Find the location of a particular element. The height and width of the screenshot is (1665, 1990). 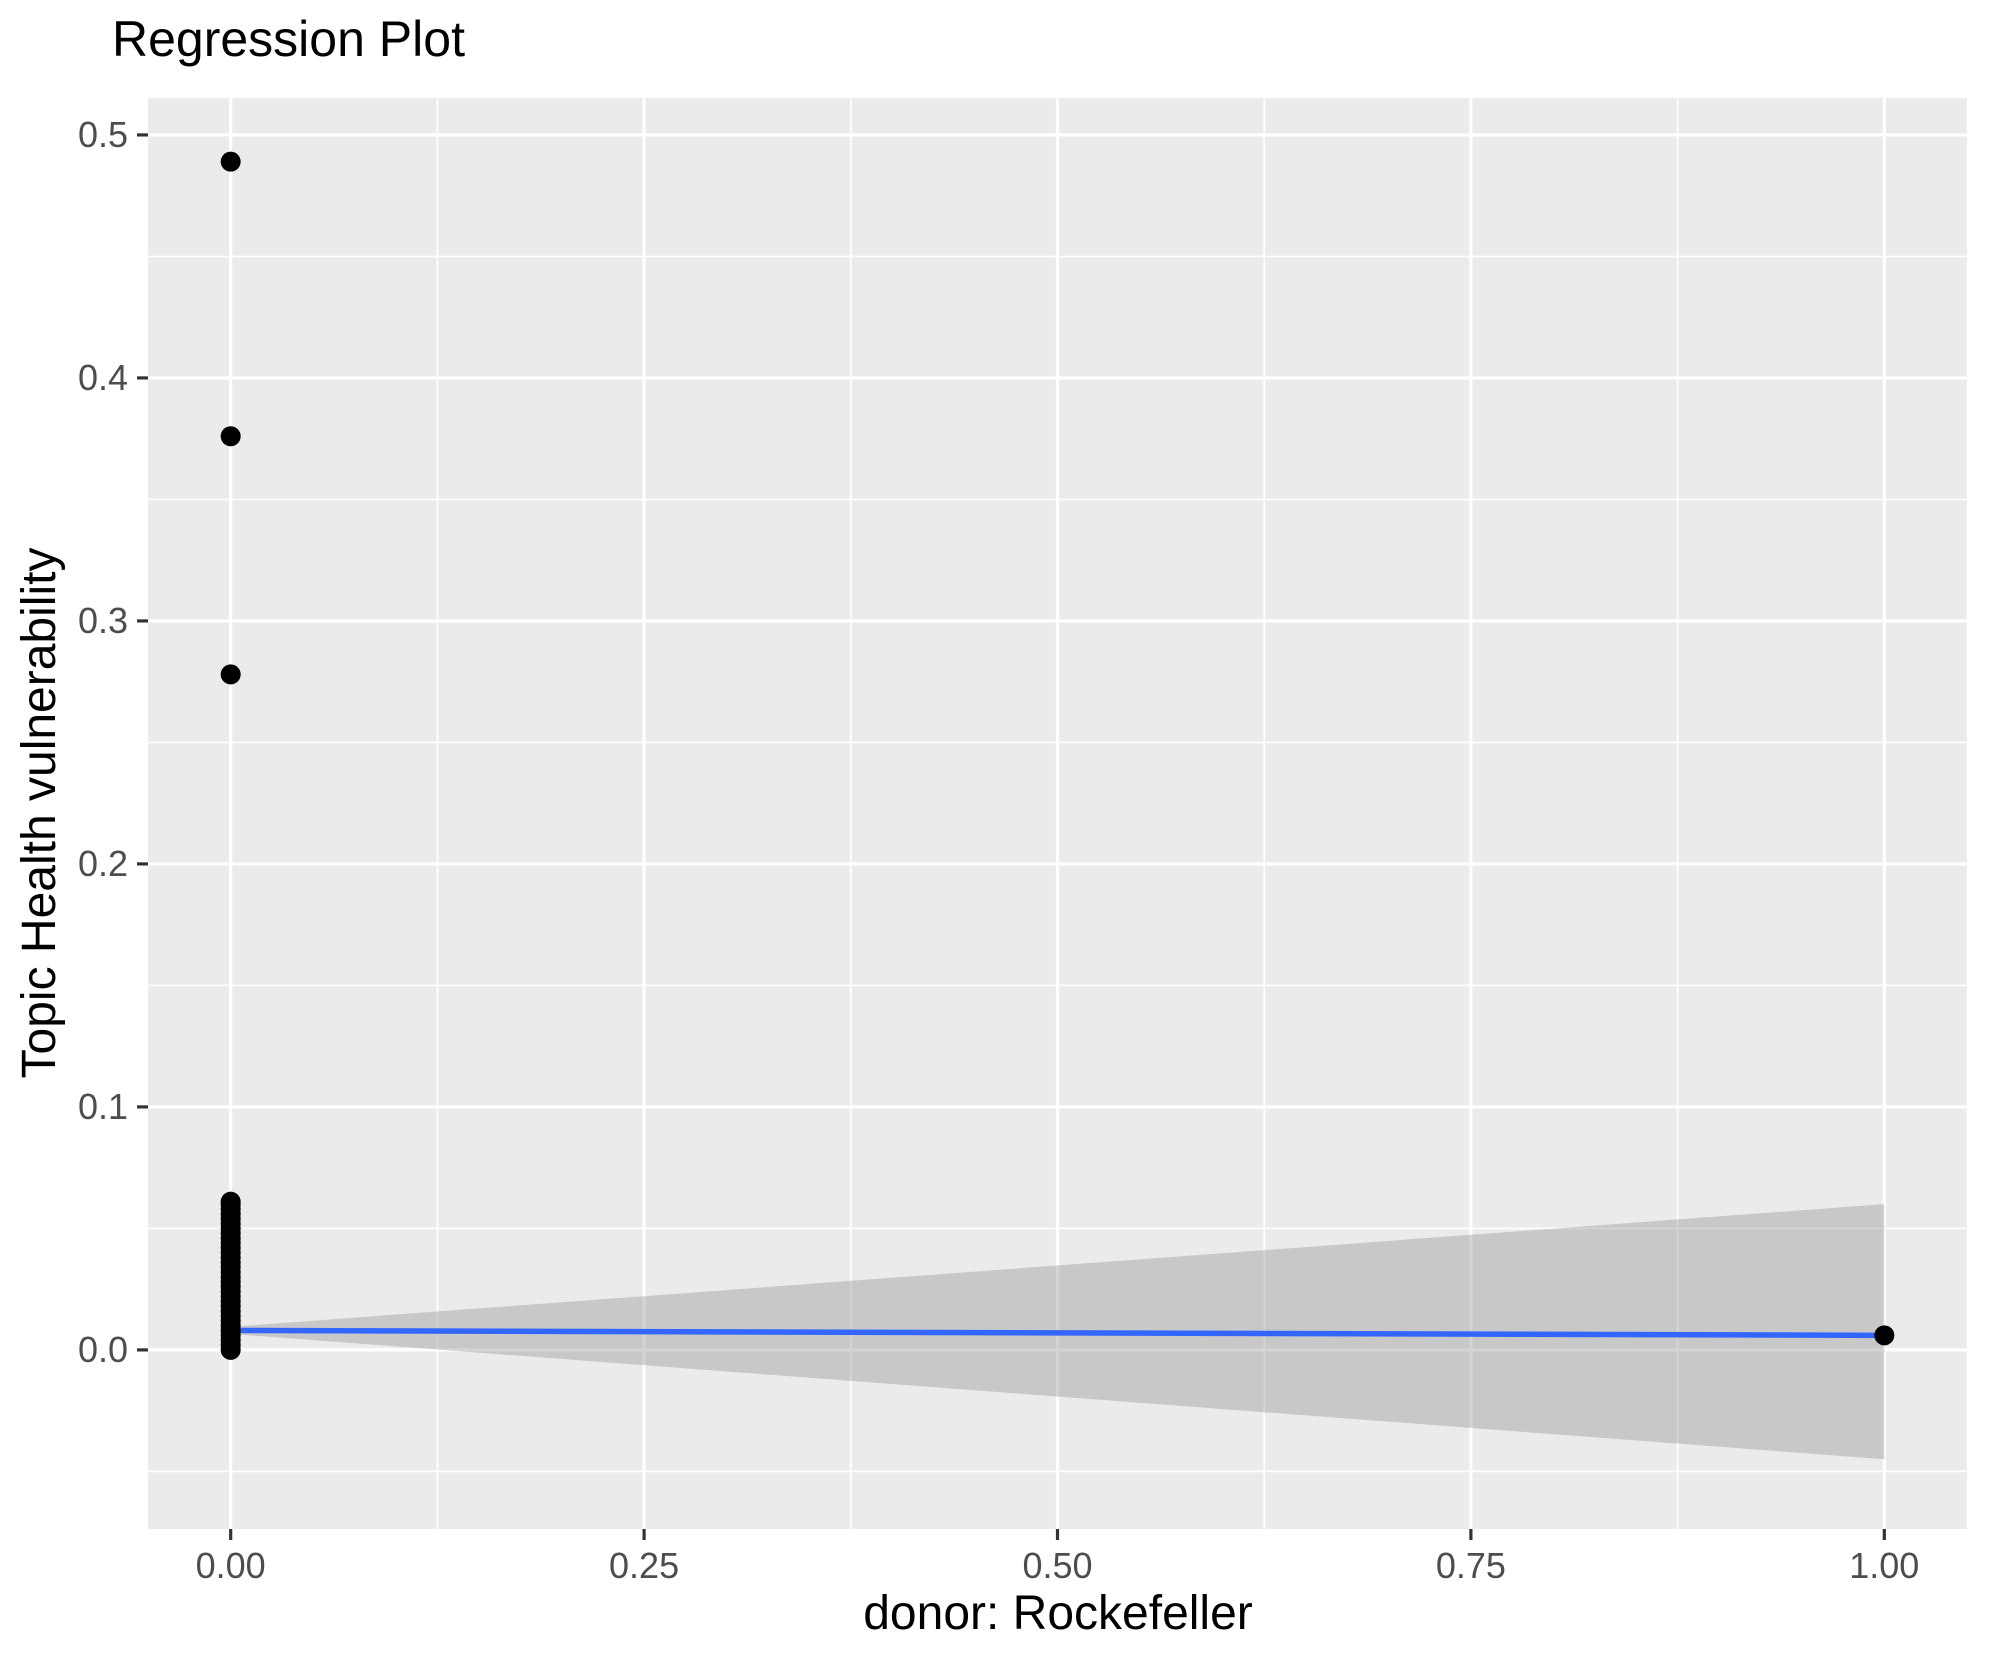

y-tick-label: 0.1 is located at coordinates (102, 1106).